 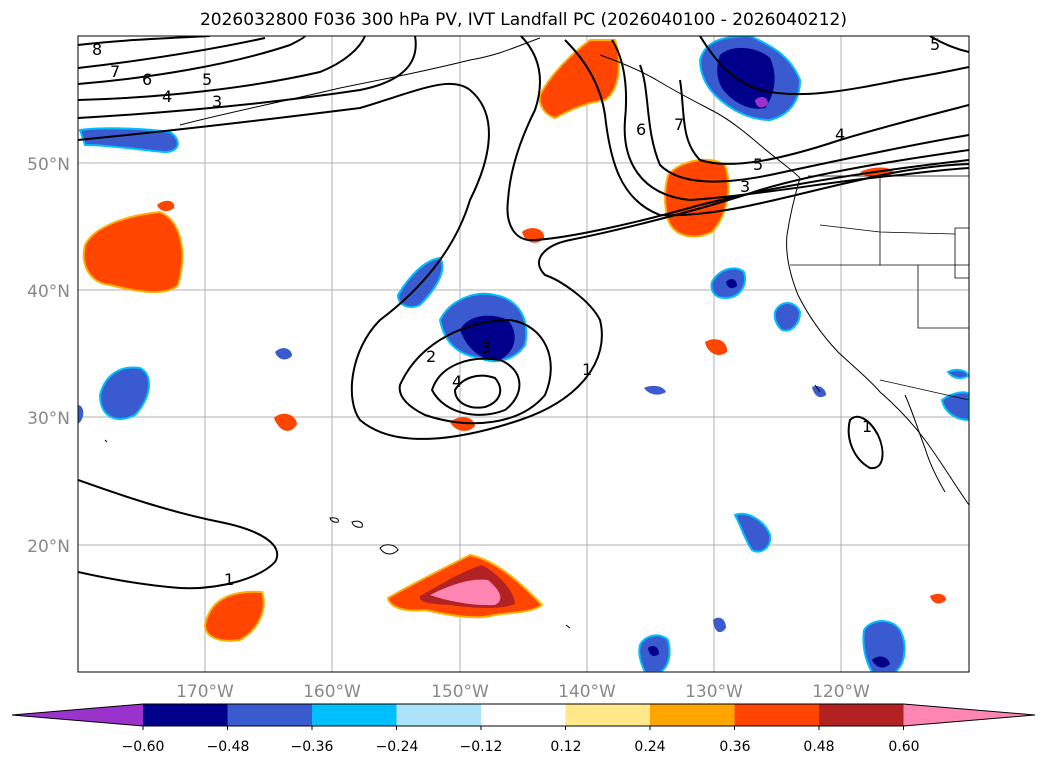 What do you see at coordinates (228, 747) in the screenshot?
I see `colorbar-tick: −0.48` at bounding box center [228, 747].